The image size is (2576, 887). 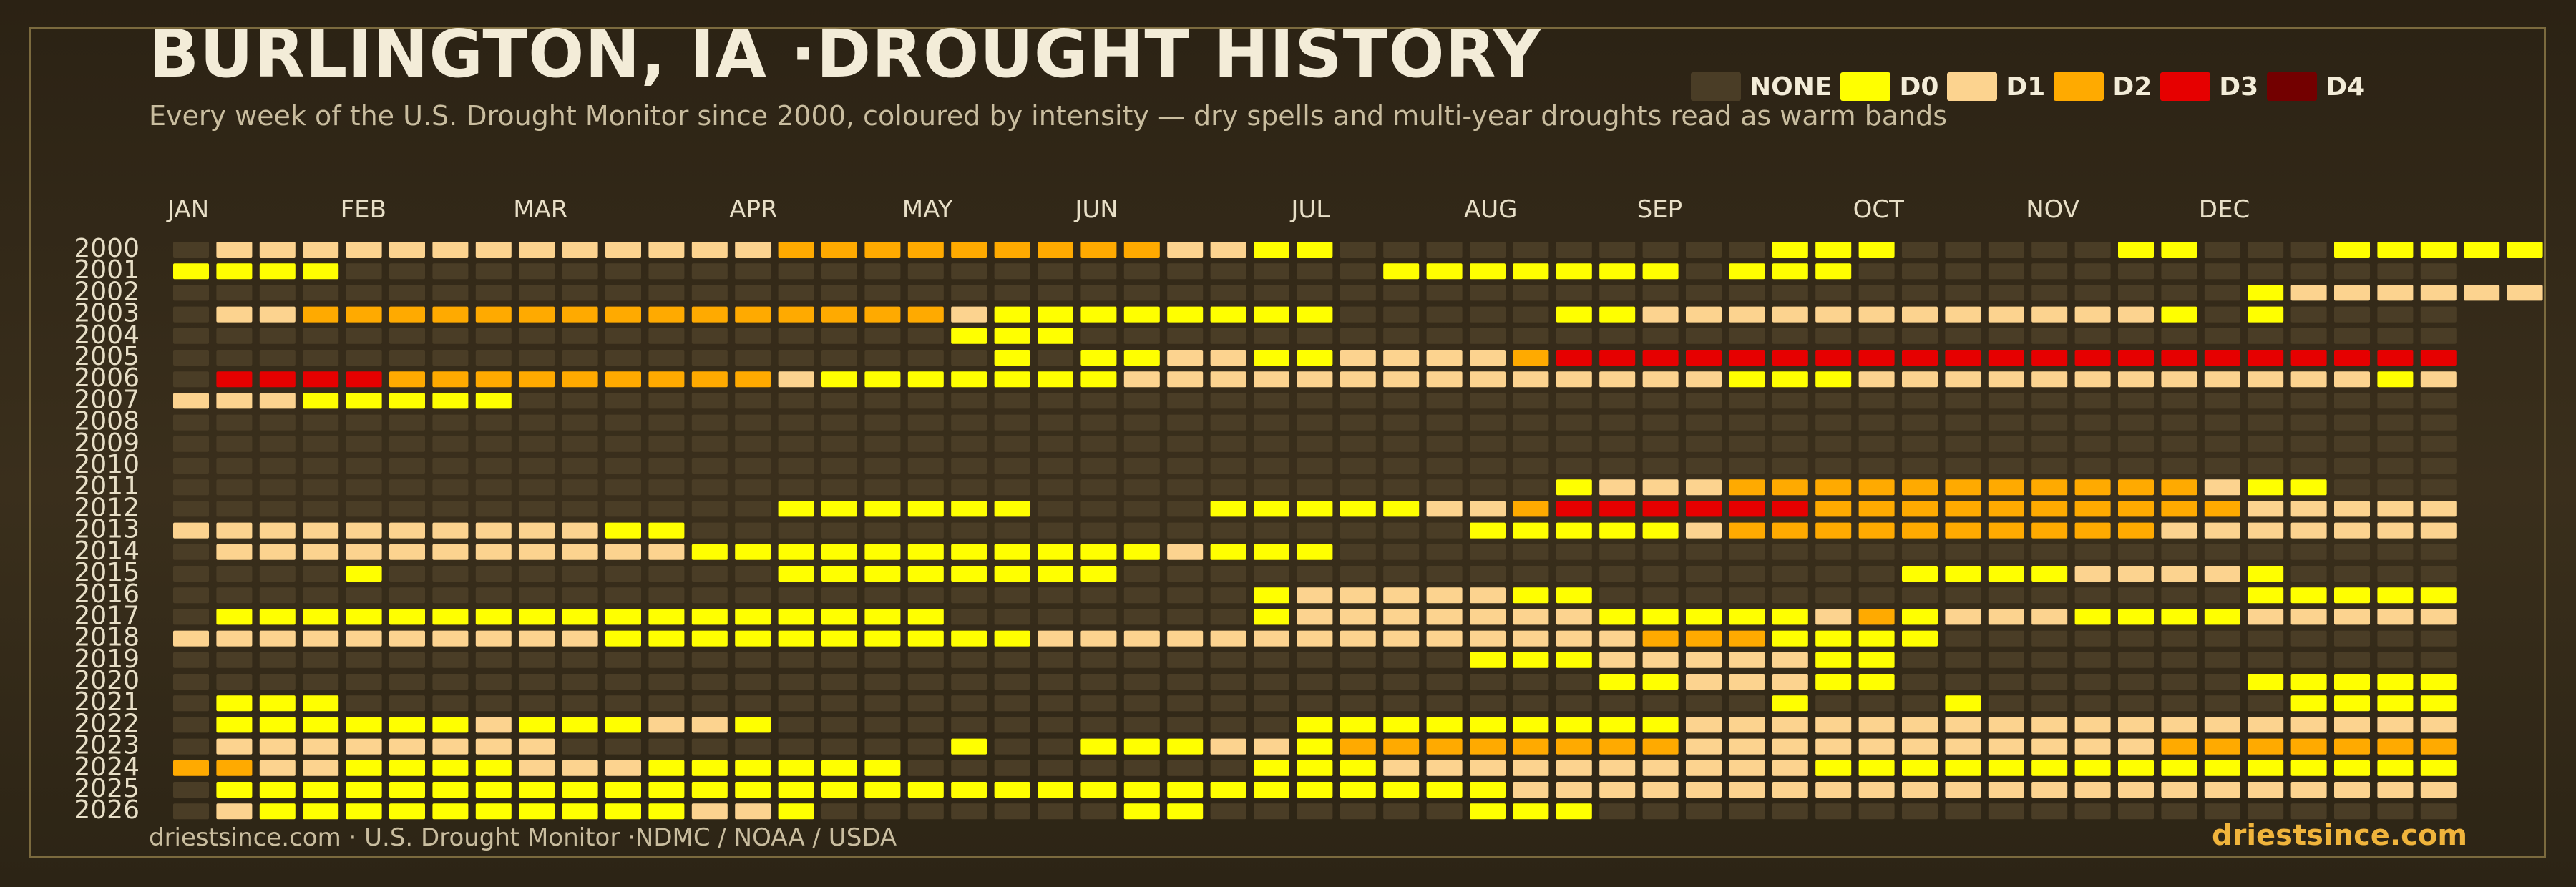 I want to click on year-label-2010: 2010, so click(x=107, y=464).